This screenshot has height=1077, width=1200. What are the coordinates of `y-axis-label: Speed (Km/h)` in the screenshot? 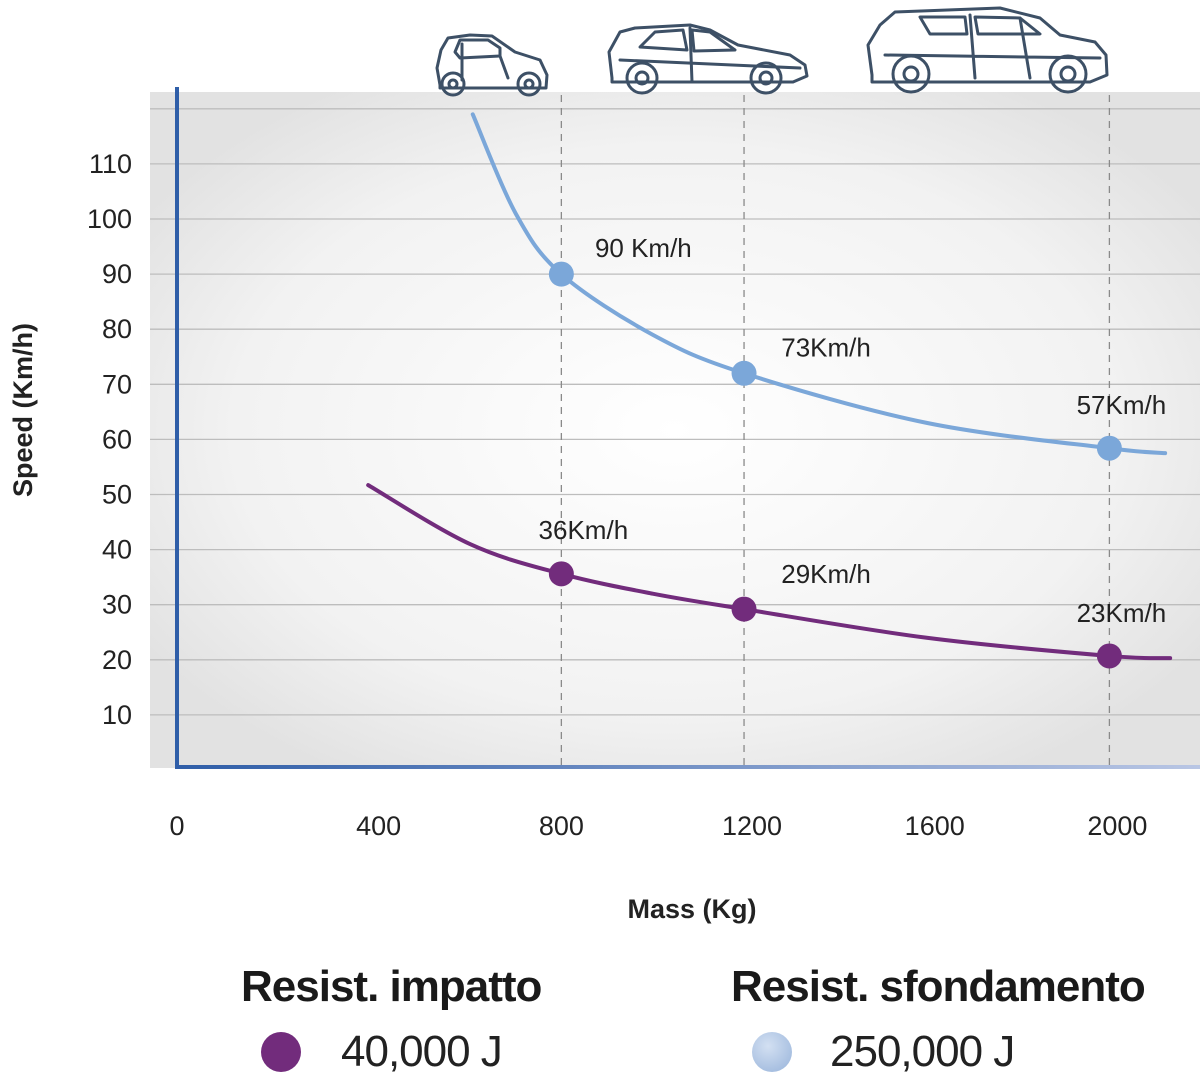 It's located at (23, 410).